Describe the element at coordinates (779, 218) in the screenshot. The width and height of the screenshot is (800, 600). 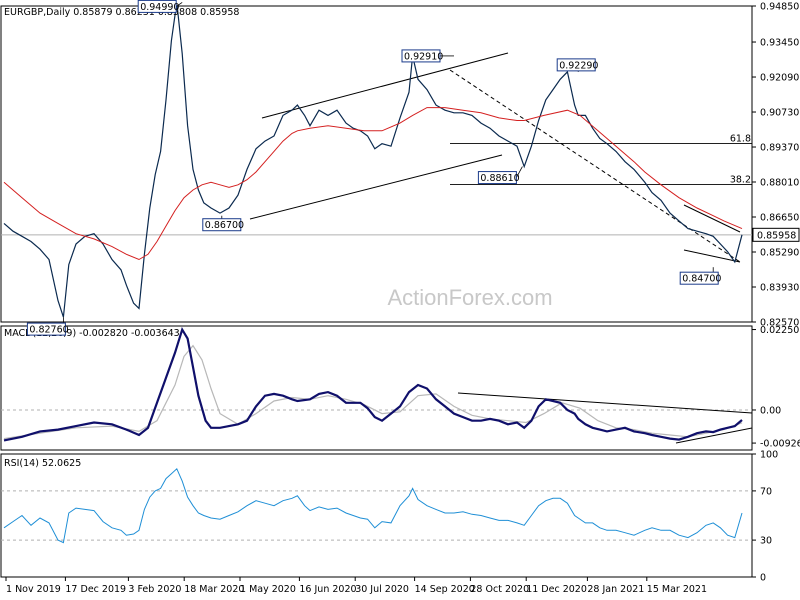
I see `price-y-tick-label: 0.86650` at that location.